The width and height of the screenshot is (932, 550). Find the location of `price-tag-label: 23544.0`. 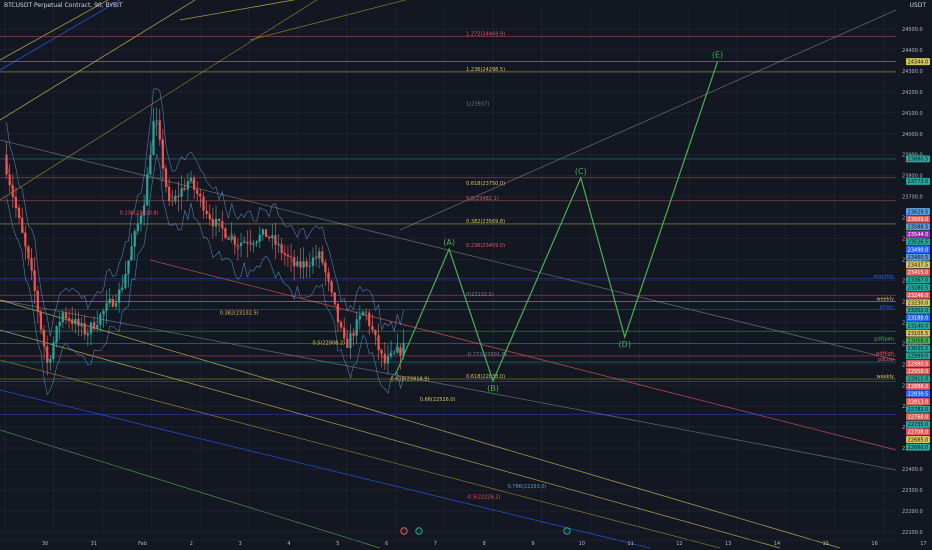

price-tag-label: 23544.0 is located at coordinates (918, 235).